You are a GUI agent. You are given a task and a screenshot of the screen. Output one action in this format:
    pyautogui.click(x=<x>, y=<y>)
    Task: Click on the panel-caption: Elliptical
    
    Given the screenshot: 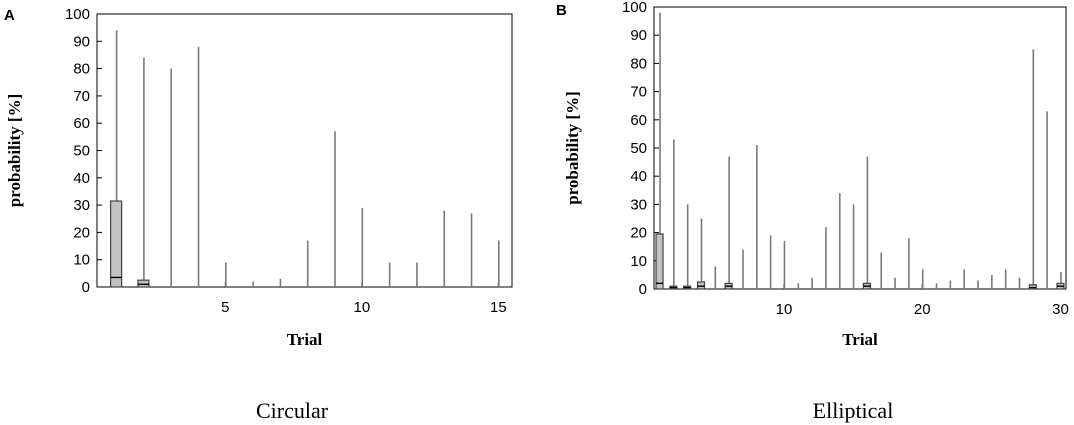 What is the action you would take?
    pyautogui.click(x=853, y=410)
    